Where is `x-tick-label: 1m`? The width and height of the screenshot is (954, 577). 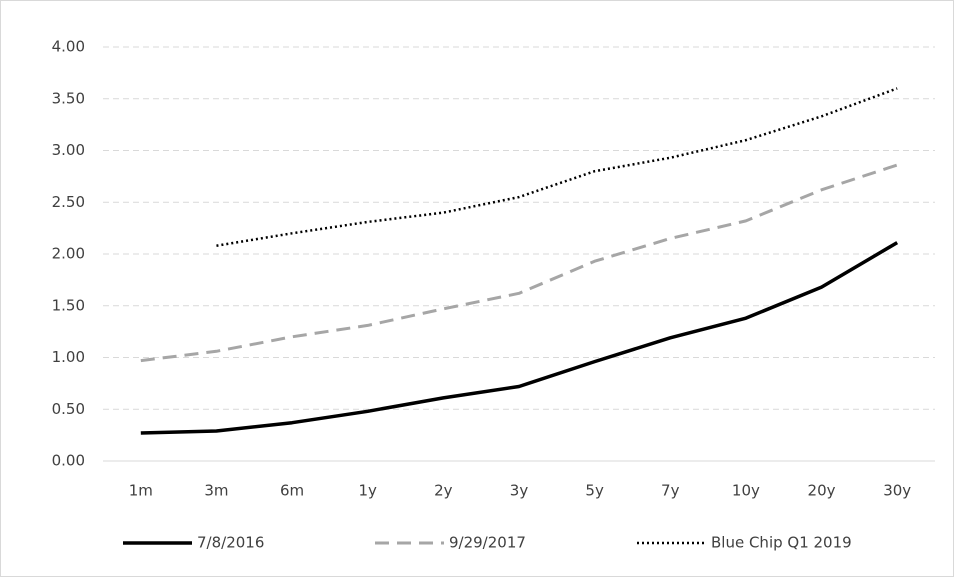
x-tick-label: 1m is located at coordinates (141, 491).